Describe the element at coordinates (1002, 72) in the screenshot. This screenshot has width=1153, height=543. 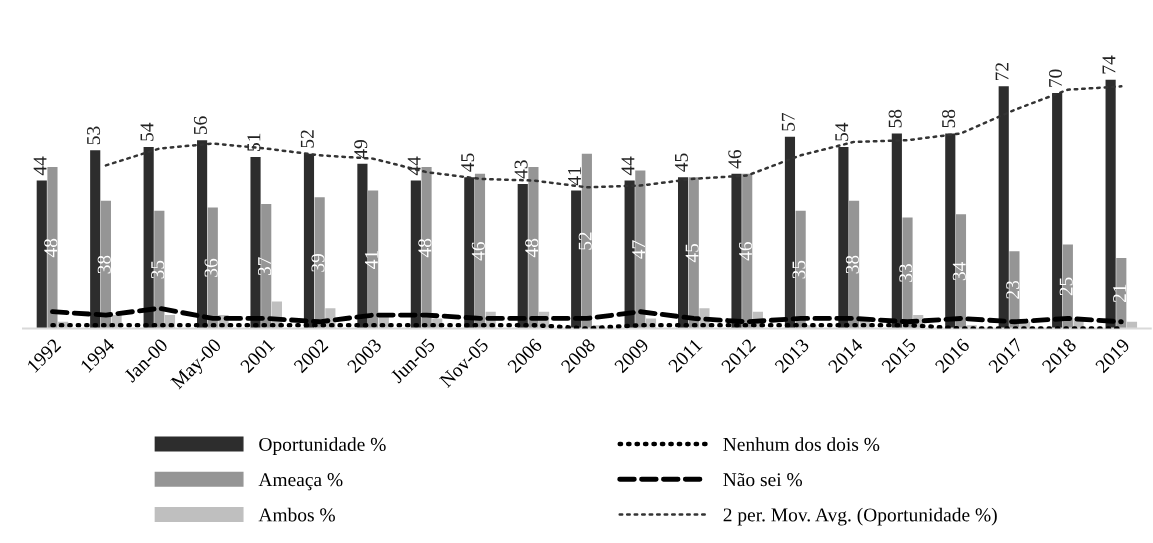
I see `data-label: 72` at that location.